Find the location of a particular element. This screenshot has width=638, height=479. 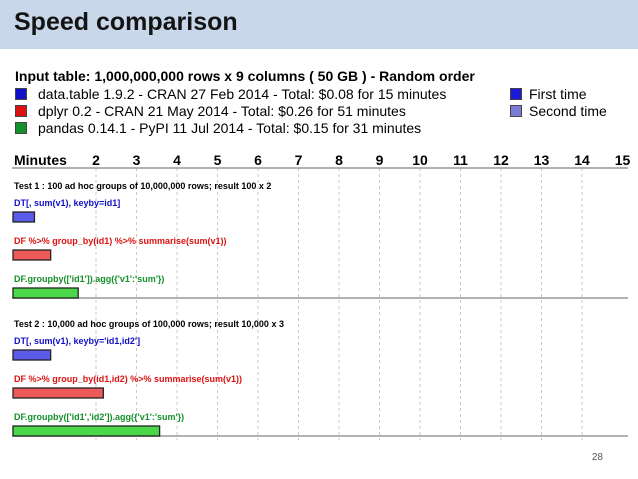

legend-swatch-data-table is located at coordinates (21, 94).